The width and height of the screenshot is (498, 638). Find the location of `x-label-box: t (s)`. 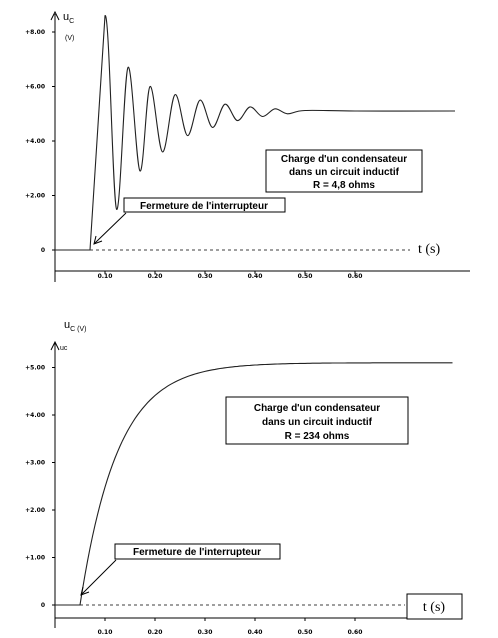

x-label-box: t (s) is located at coordinates (434, 606).